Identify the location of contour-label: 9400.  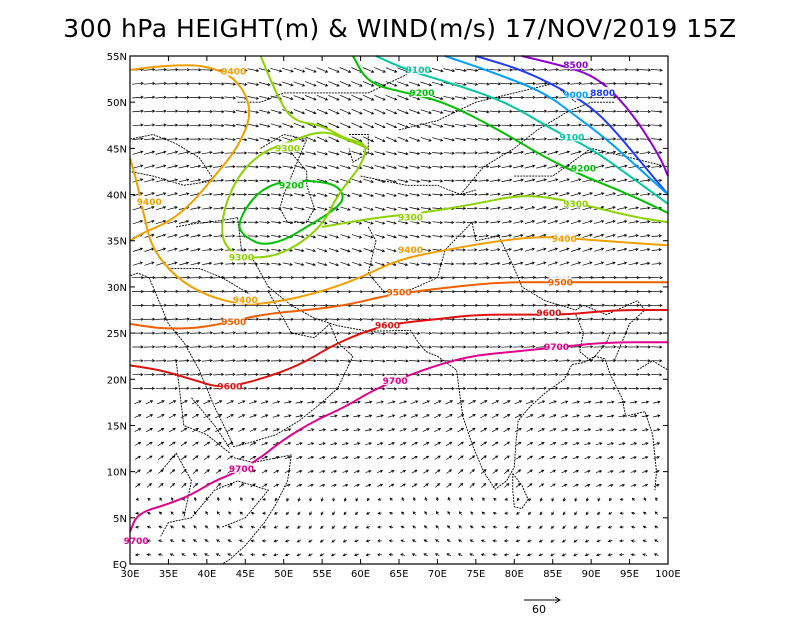
(245, 301).